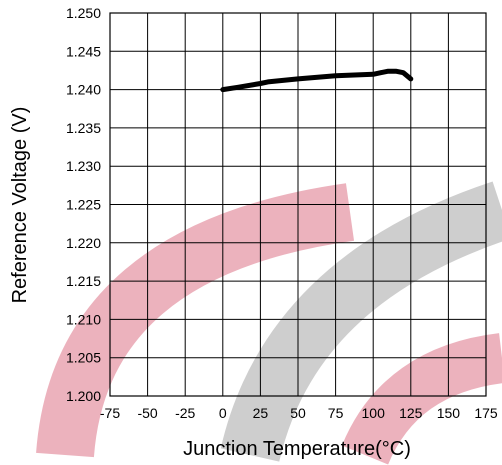 Image resolution: width=502 pixels, height=465 pixels. What do you see at coordinates (374, 413) in the screenshot?
I see `x-tick-label-7: 100` at bounding box center [374, 413].